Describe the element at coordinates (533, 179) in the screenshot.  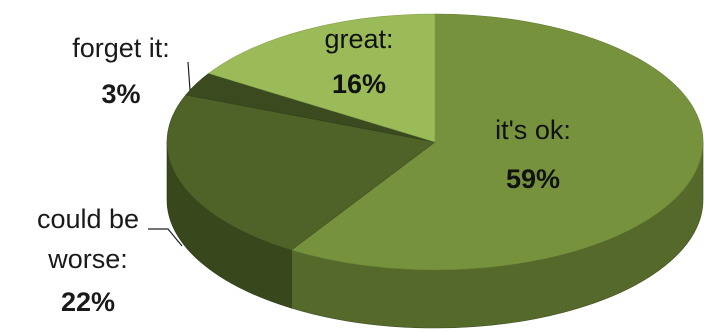
I see `slice-value-its-ok: 59%` at that location.